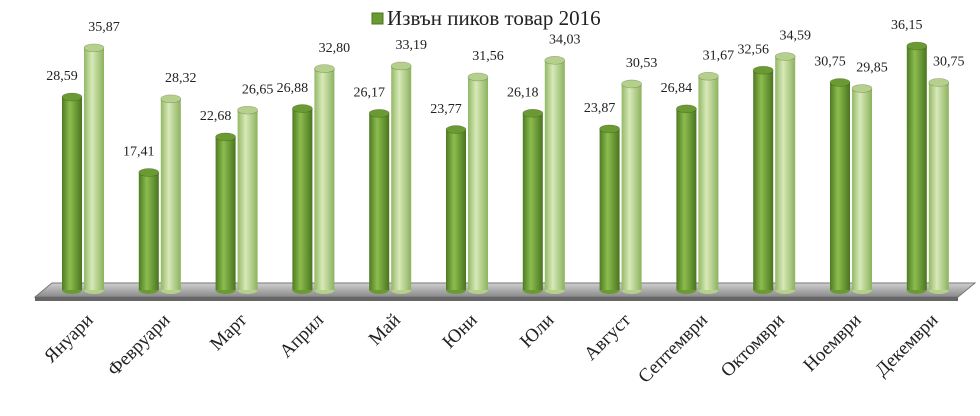 The image size is (980, 416). I want to click on value-label: 33,19, so click(411, 45).